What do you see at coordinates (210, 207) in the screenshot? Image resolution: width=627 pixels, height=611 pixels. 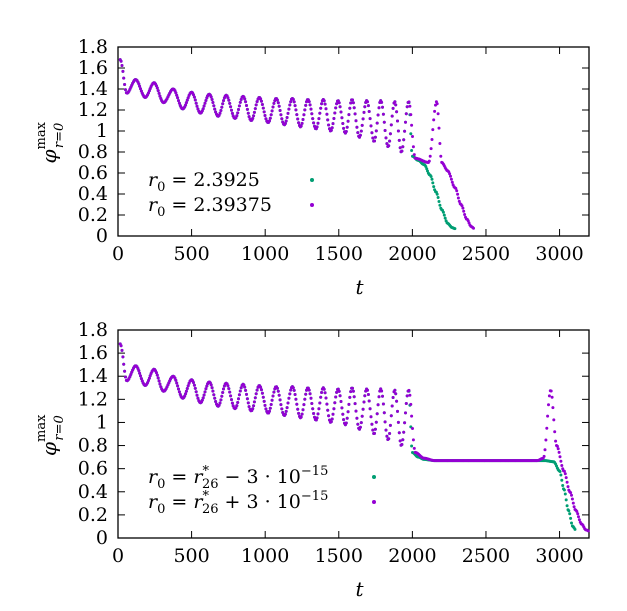 I see `legend-entry-2: r0 = 2.39375` at bounding box center [210, 207].